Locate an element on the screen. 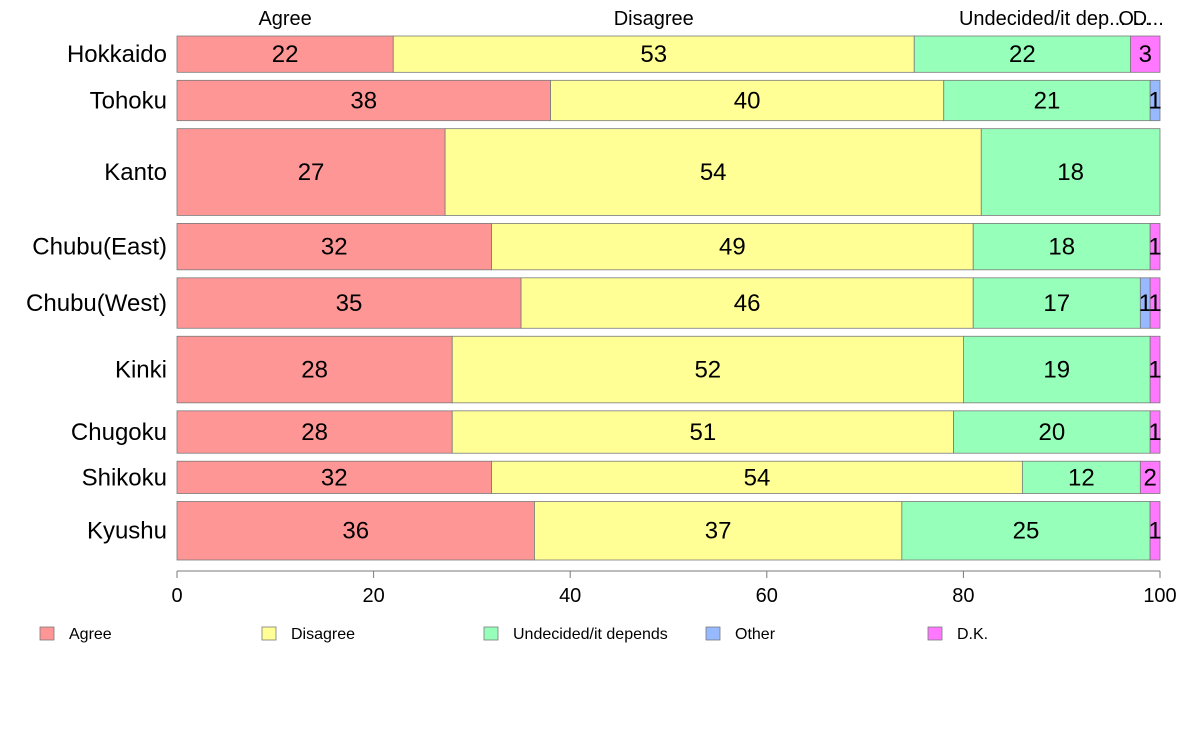 The image size is (1188, 736). data-label: 51 is located at coordinates (703, 432).